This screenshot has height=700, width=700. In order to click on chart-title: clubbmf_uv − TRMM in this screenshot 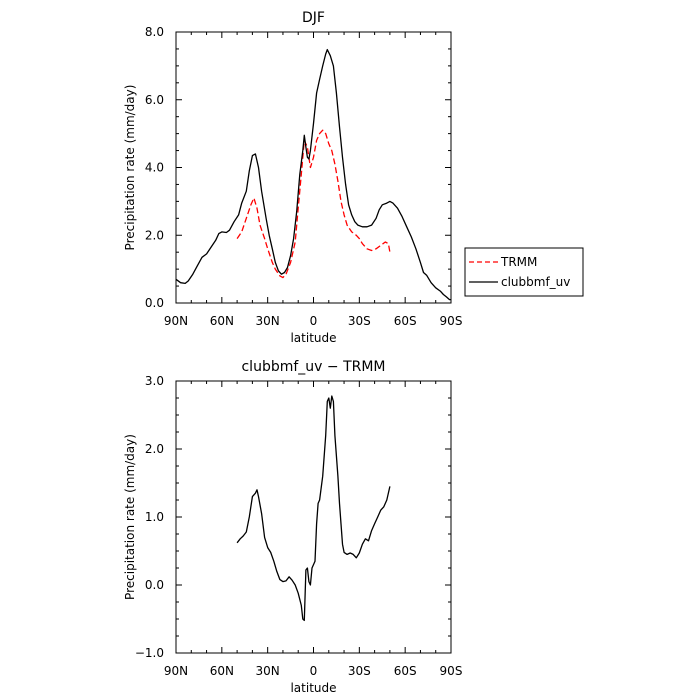, I will do `click(313, 367)`.